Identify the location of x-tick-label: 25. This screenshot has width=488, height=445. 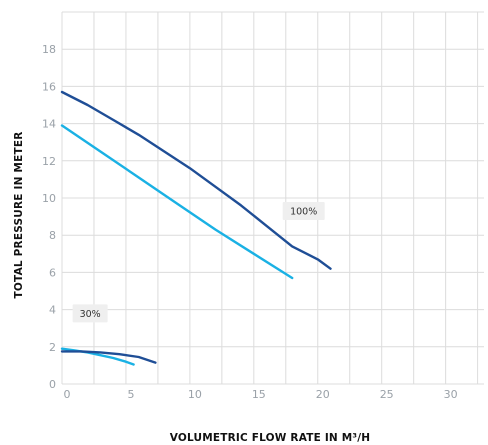
(387, 394).